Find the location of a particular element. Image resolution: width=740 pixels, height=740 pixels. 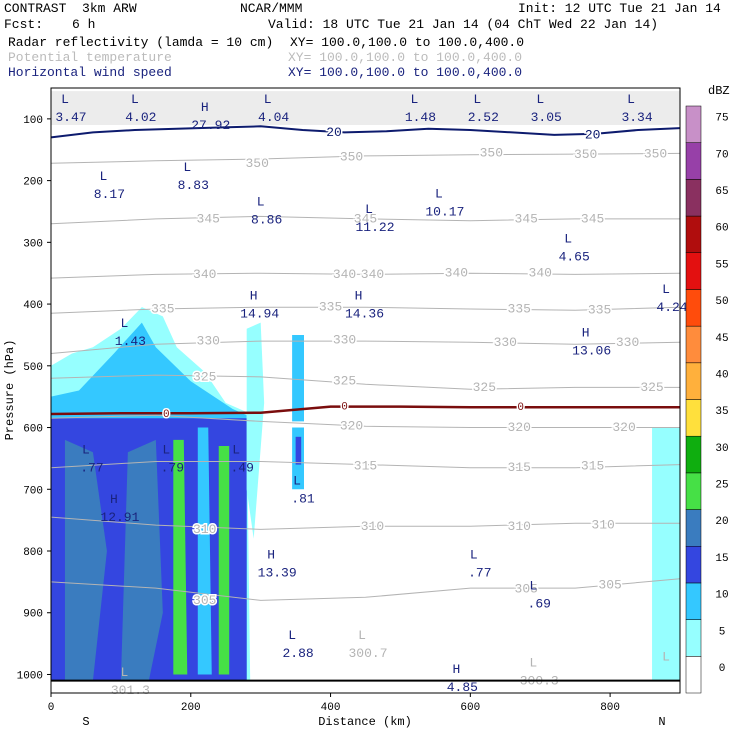

field-theta-xy: XY= 100.0,100.0 to 100.0,400.0 is located at coordinates (405, 57).